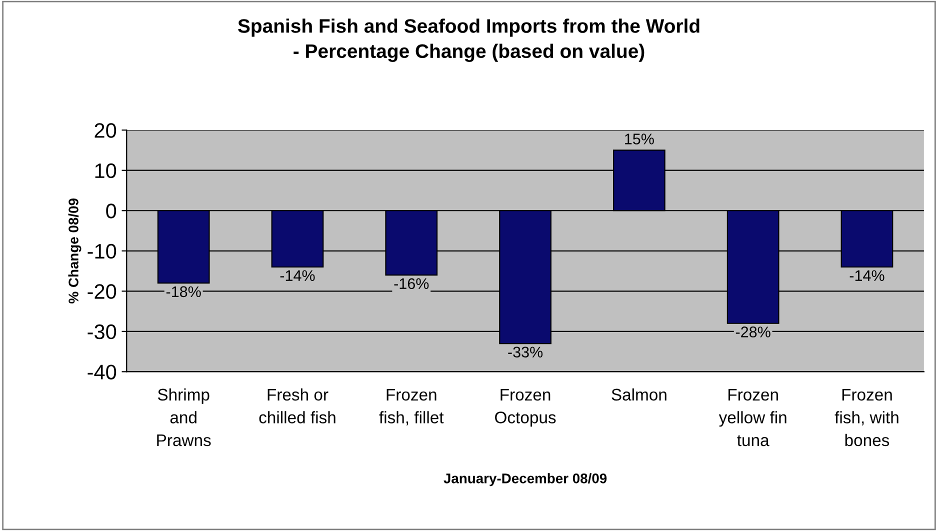  I want to click on x-tick-label: Frozen Octopus, so click(525, 407).